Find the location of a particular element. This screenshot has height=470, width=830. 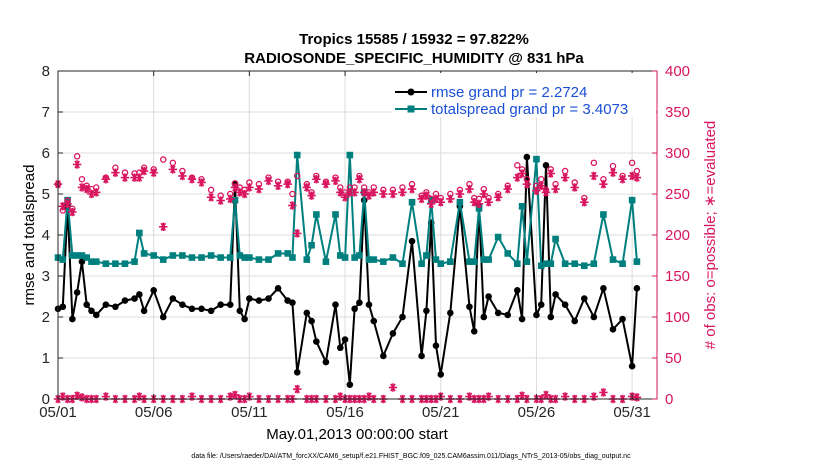

y-left-tick-label: 2 is located at coordinates (46, 317).